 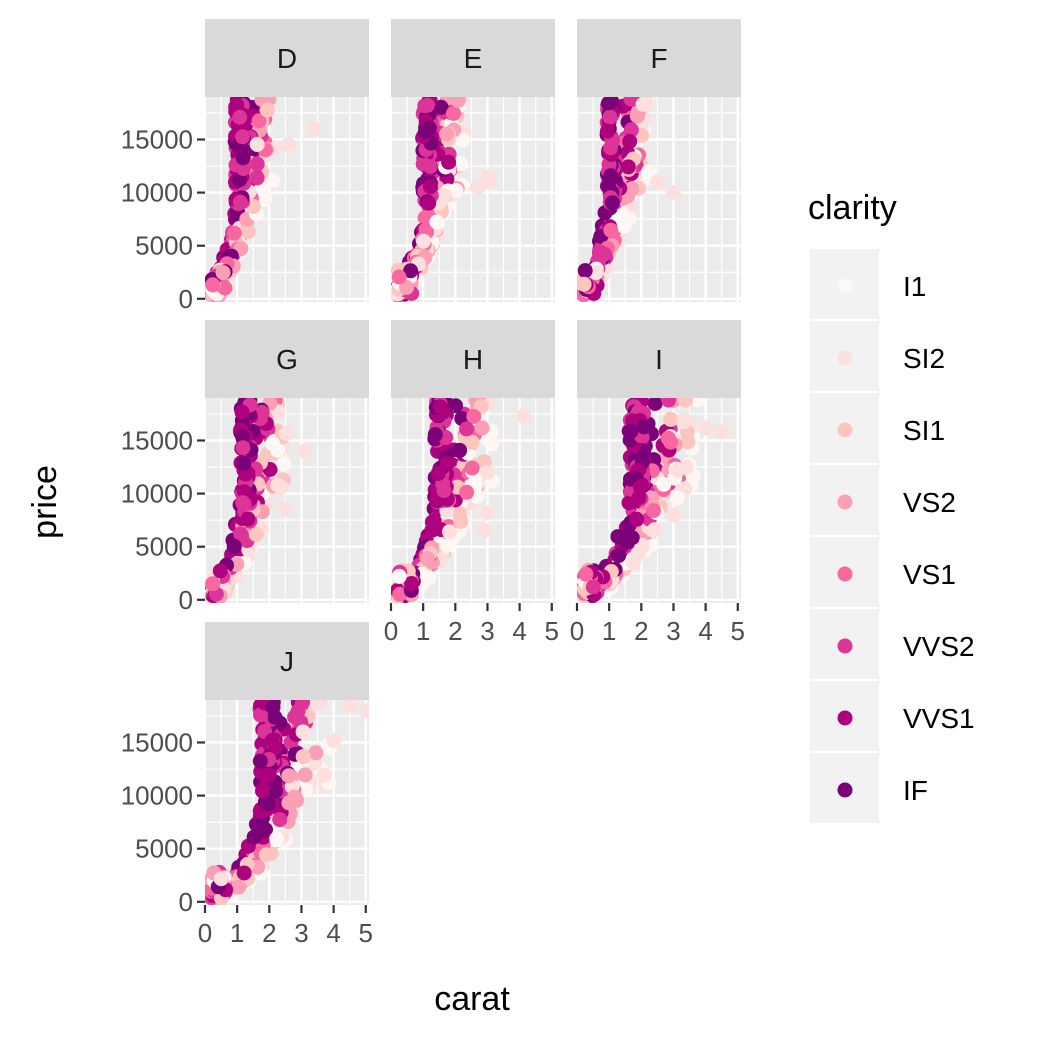 I want to click on y-axis-title: price, so click(x=45, y=502).